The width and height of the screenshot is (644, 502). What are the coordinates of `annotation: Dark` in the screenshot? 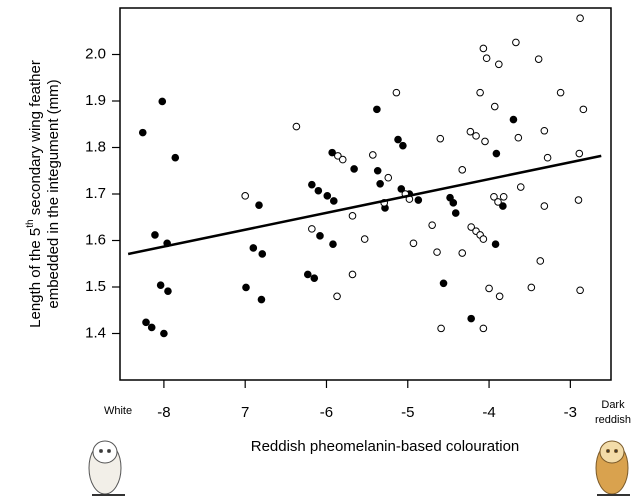 It's located at (613, 405).